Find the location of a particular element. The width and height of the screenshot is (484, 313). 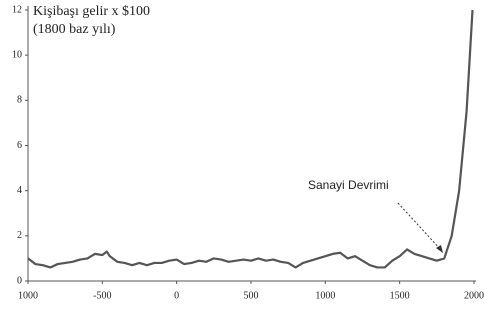

x-tick-label: 500 is located at coordinates (251, 295).